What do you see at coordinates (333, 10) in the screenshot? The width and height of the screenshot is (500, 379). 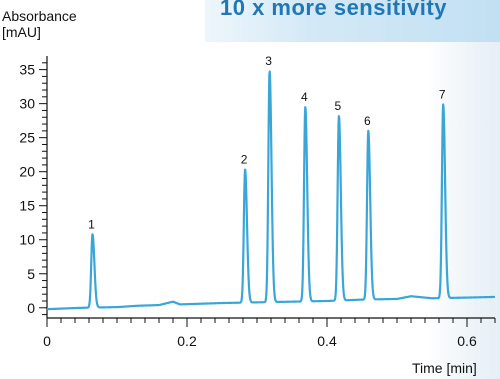 I see `banner-title: 10 x more sensitivity` at bounding box center [333, 10].